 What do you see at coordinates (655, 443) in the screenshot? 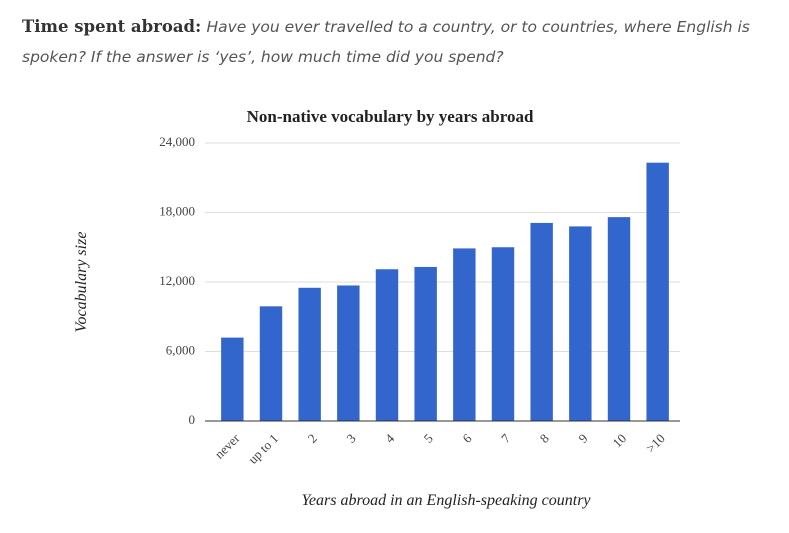
I see `x-tick-label: >10` at bounding box center [655, 443].